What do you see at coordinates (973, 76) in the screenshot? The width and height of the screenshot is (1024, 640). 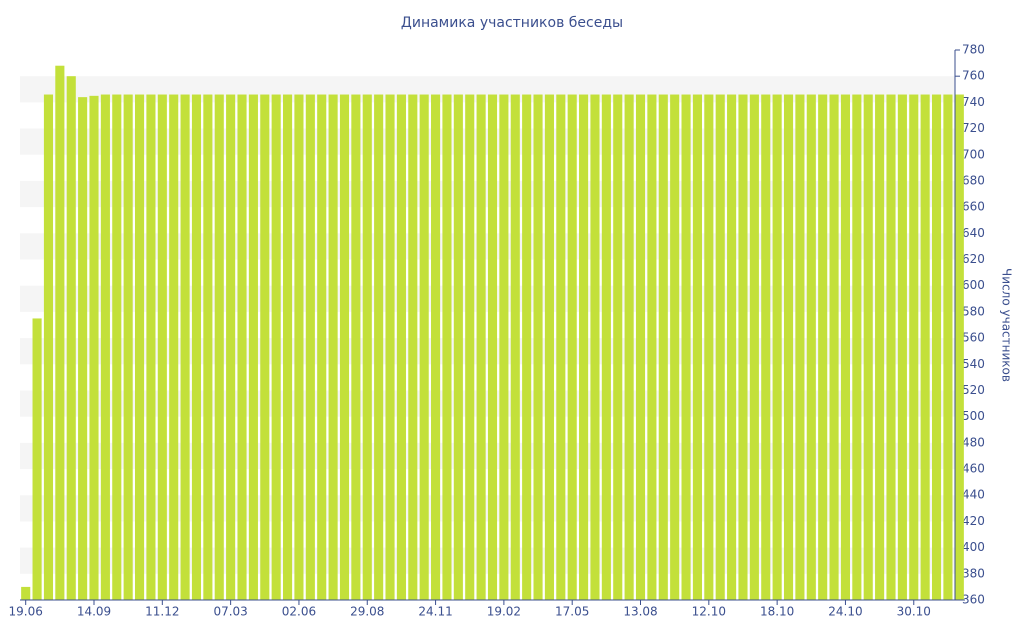 I see `y-tick-label: 760` at bounding box center [973, 76].